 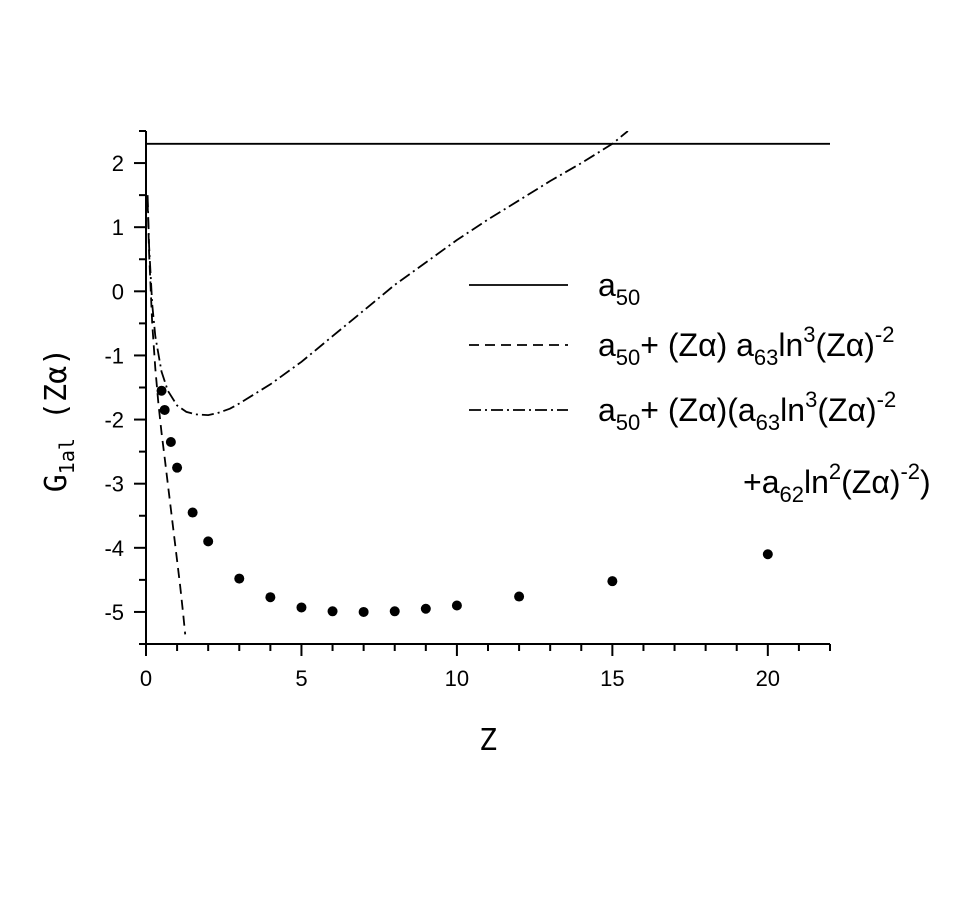 What do you see at coordinates (747, 411) in the screenshot?
I see `legend-label: a50+ (Zα)(a63ln3(Zα)-2` at bounding box center [747, 411].